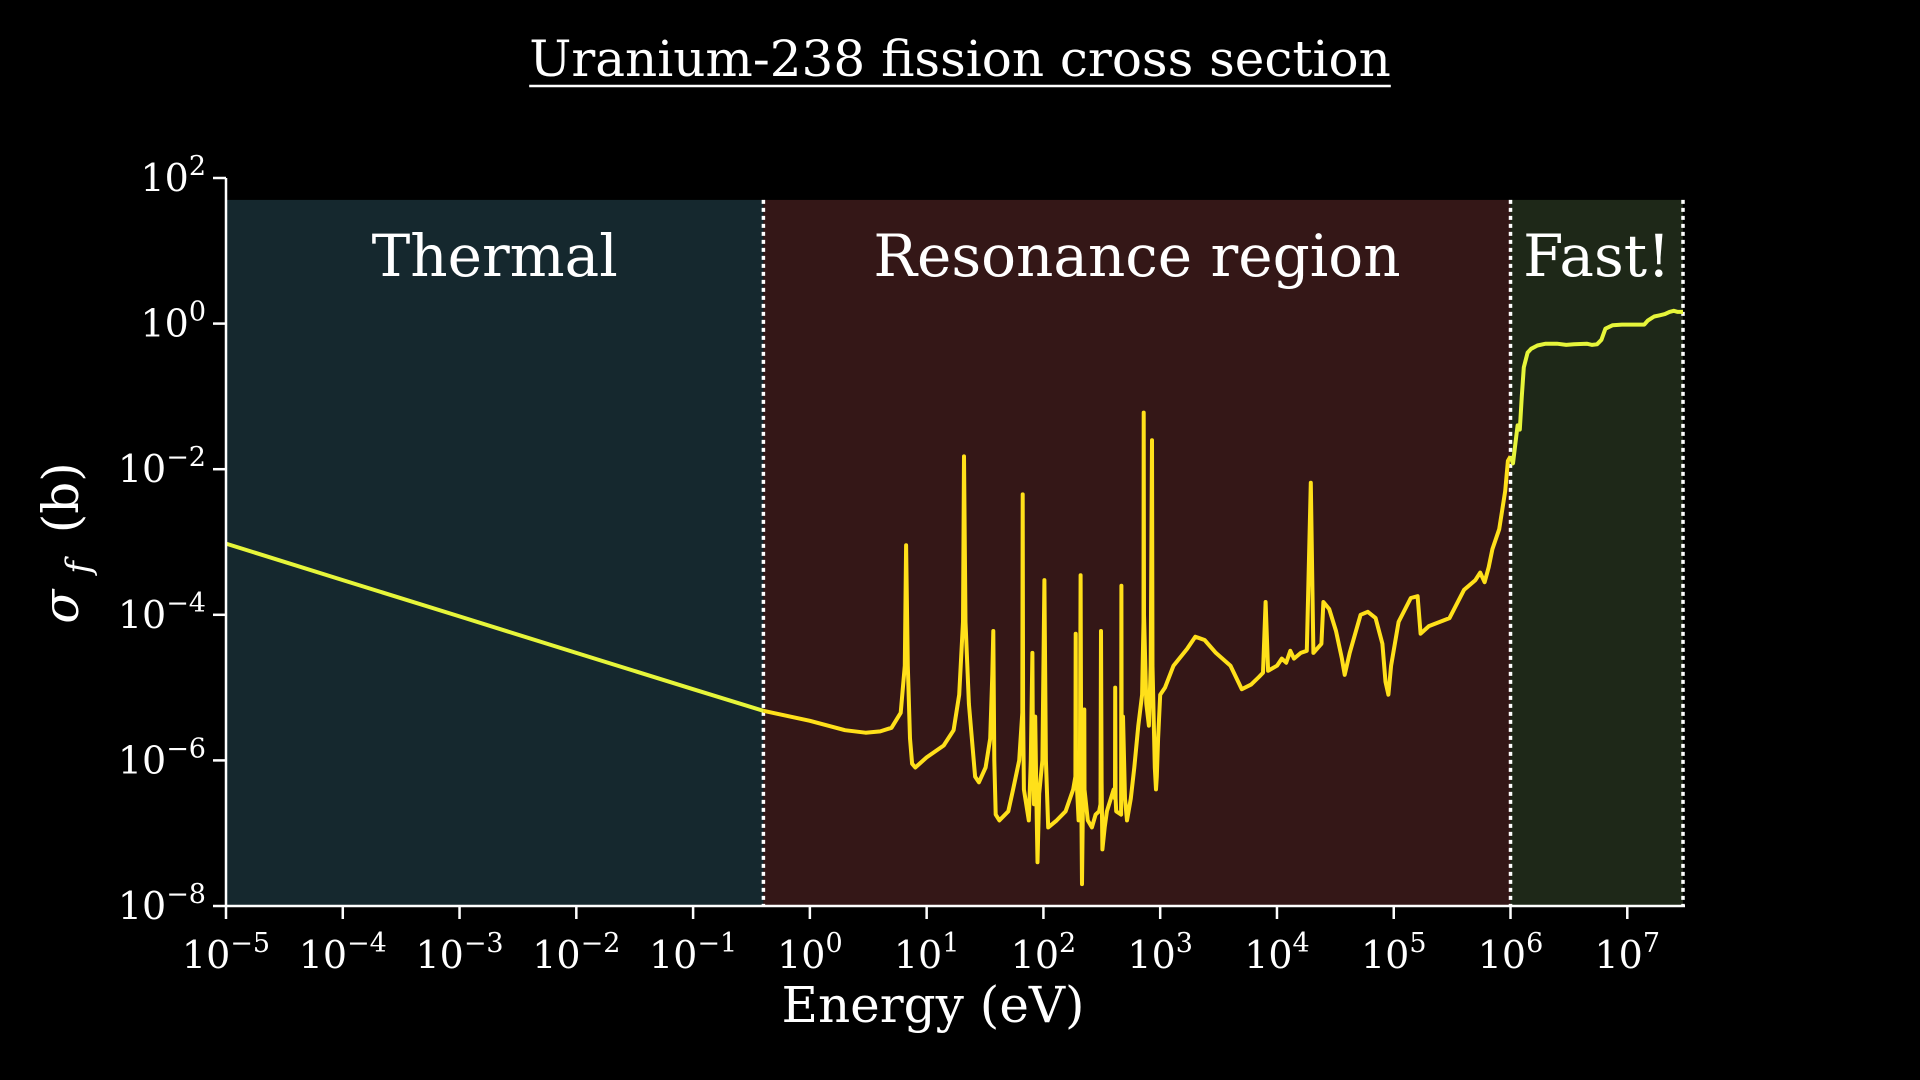 This screenshot has height=1080, width=1920. Describe the element at coordinates (927, 952) in the screenshot. I see `x-tick-label: 10¹` at that location.